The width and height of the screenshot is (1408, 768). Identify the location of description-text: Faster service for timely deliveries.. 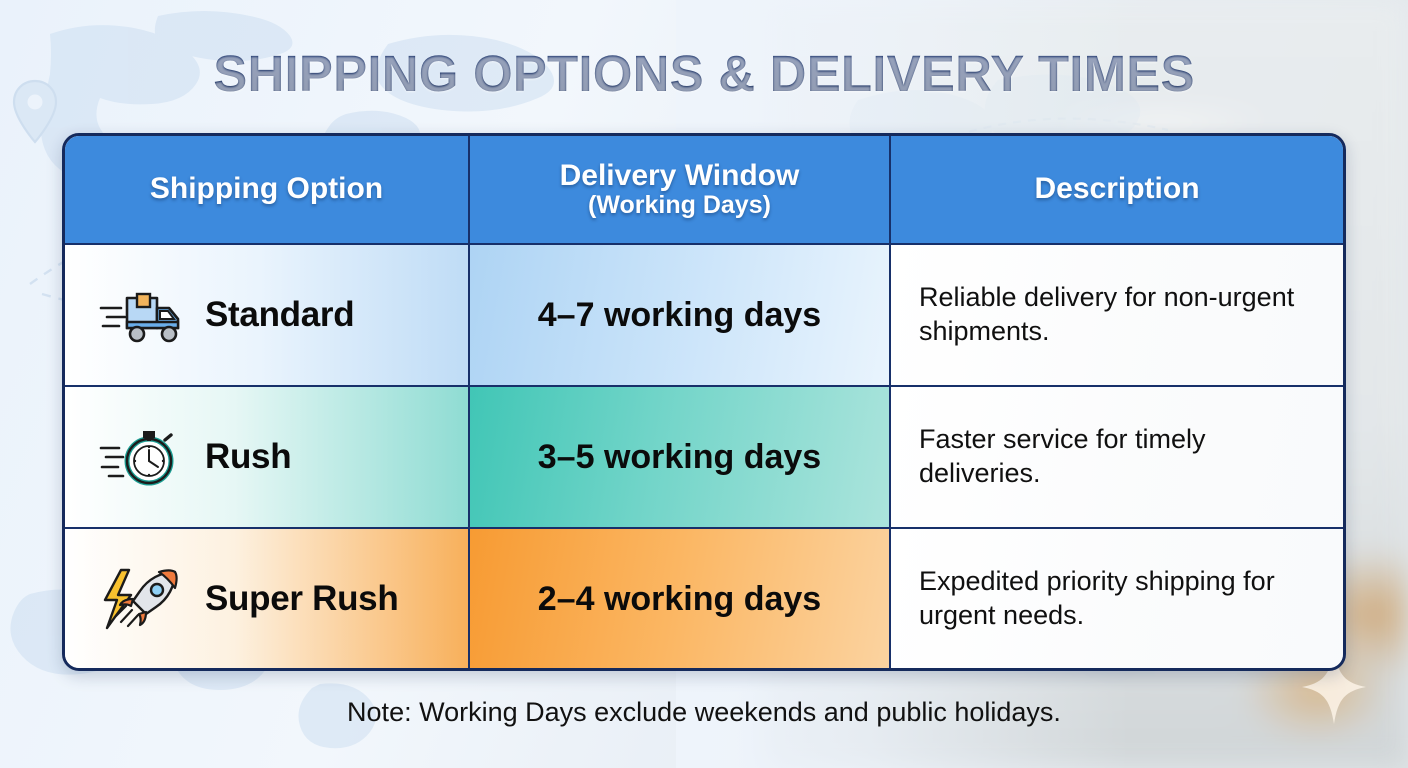
(1062, 456).